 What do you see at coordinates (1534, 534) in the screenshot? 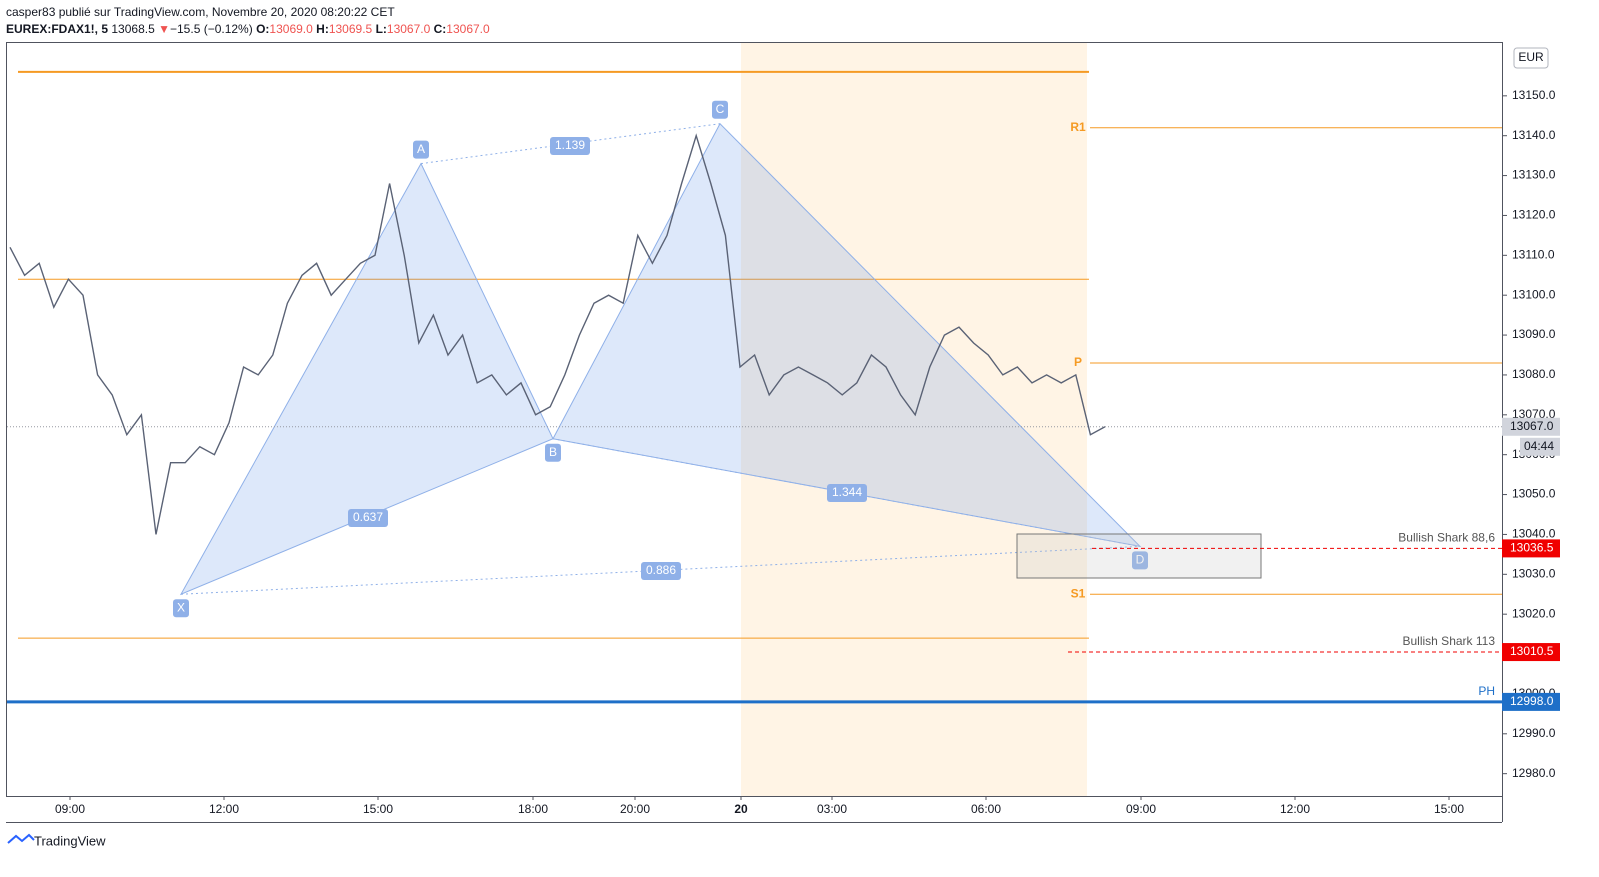
I see `y-tick-label: 13040.0` at bounding box center [1534, 534].